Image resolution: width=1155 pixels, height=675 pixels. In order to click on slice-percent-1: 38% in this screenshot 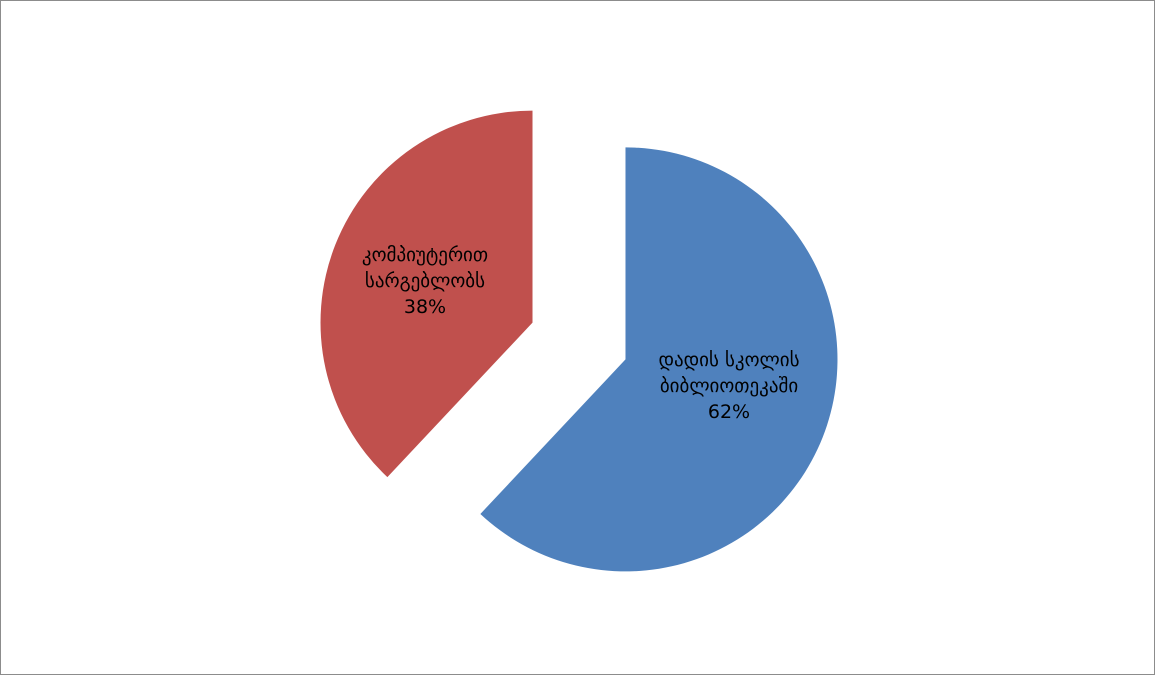, I will do `click(425, 307)`.